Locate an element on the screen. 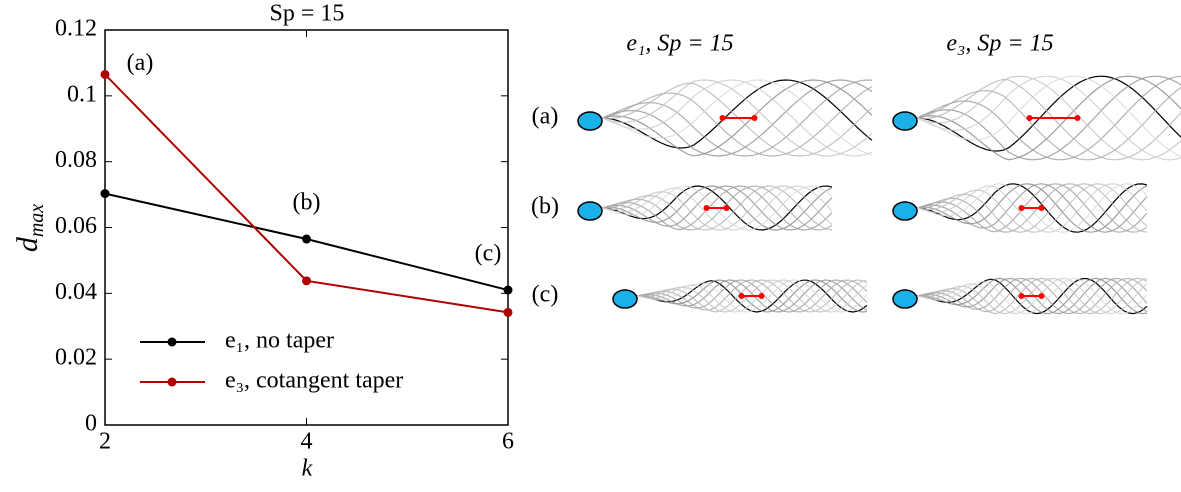 Image resolution: width=1181 pixels, height=492 pixels. row-label: (a) is located at coordinates (545, 117).